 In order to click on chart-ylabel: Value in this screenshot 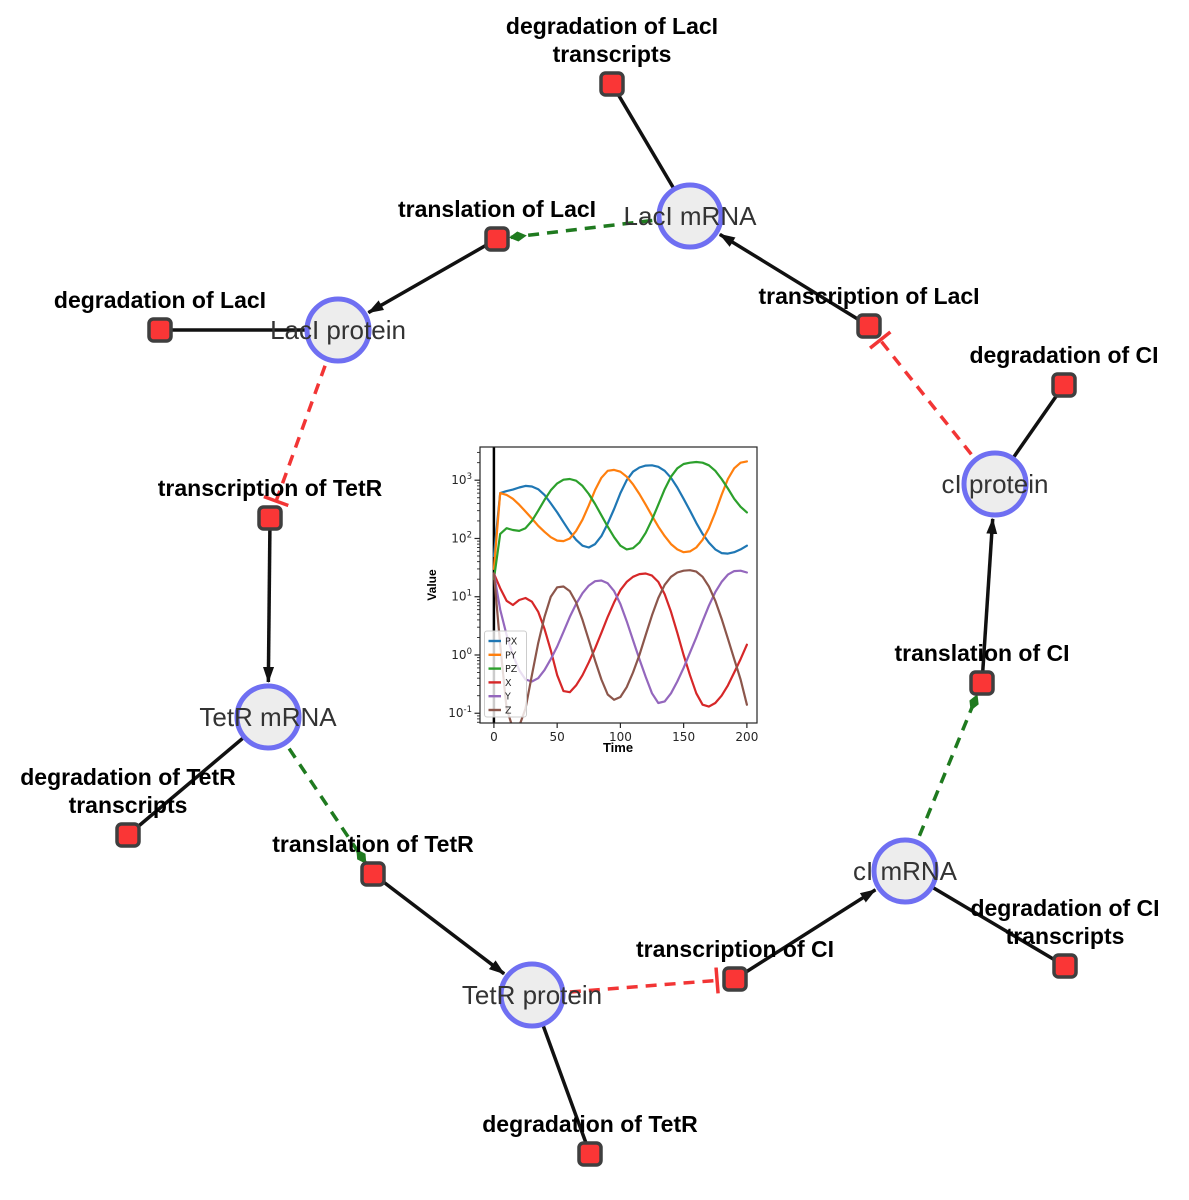, I will do `click(432, 585)`.